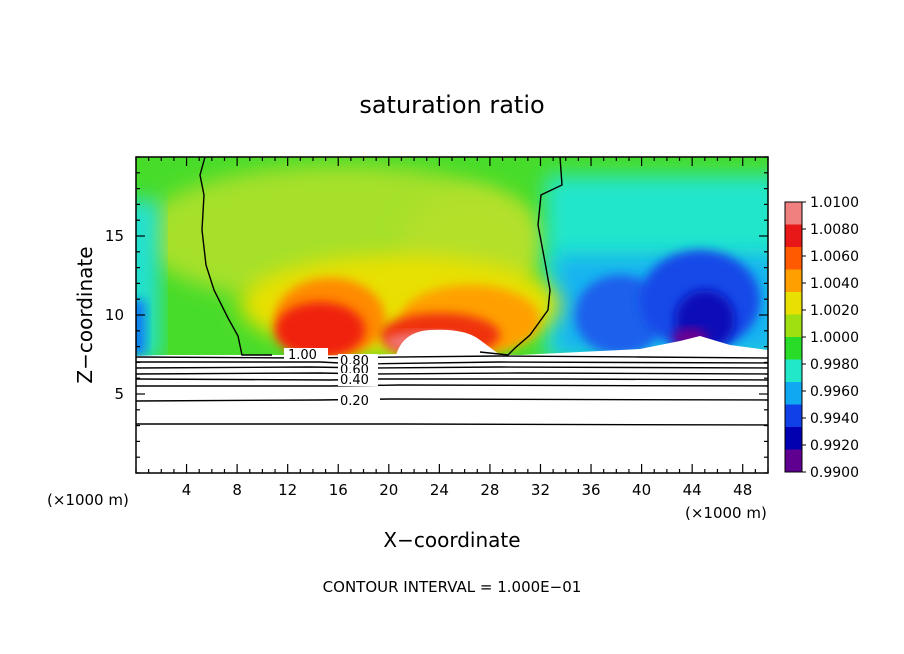  I want to click on contour-left-boundary, so click(235, 256).